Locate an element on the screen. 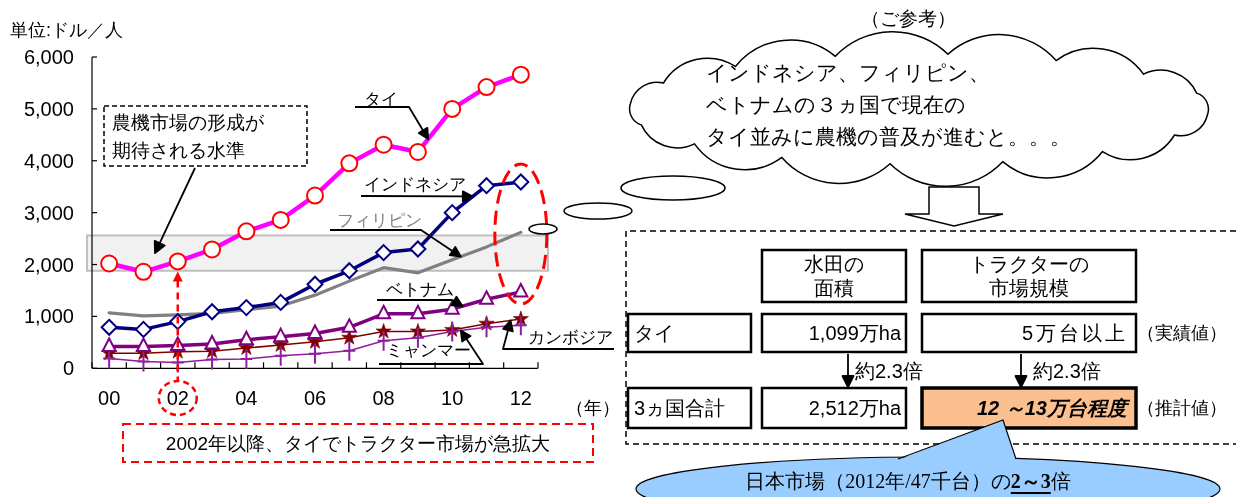  y-tick-label: 5,000 is located at coordinates (48, 108).